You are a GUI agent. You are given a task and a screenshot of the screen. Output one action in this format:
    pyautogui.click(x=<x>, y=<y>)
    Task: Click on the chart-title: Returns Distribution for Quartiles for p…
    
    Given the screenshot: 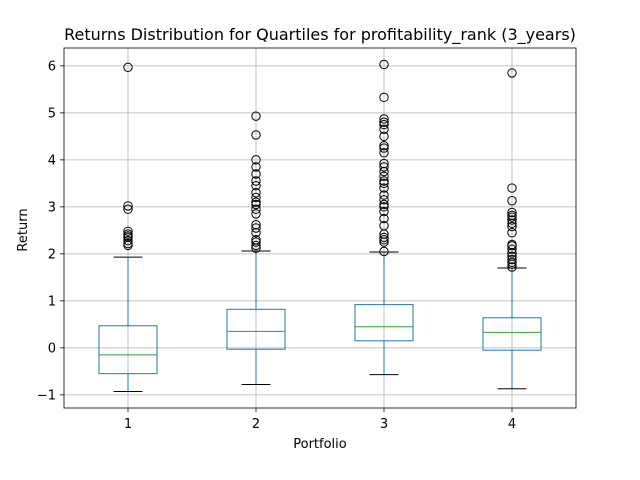 What is the action you would take?
    pyautogui.click(x=320, y=35)
    